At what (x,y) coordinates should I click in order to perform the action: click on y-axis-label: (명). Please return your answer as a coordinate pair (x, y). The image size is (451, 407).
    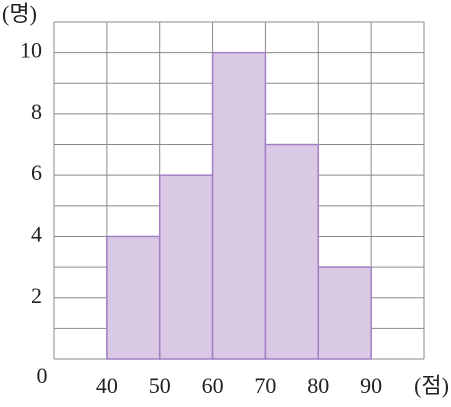
    Looking at the image, I should click on (19, 13).